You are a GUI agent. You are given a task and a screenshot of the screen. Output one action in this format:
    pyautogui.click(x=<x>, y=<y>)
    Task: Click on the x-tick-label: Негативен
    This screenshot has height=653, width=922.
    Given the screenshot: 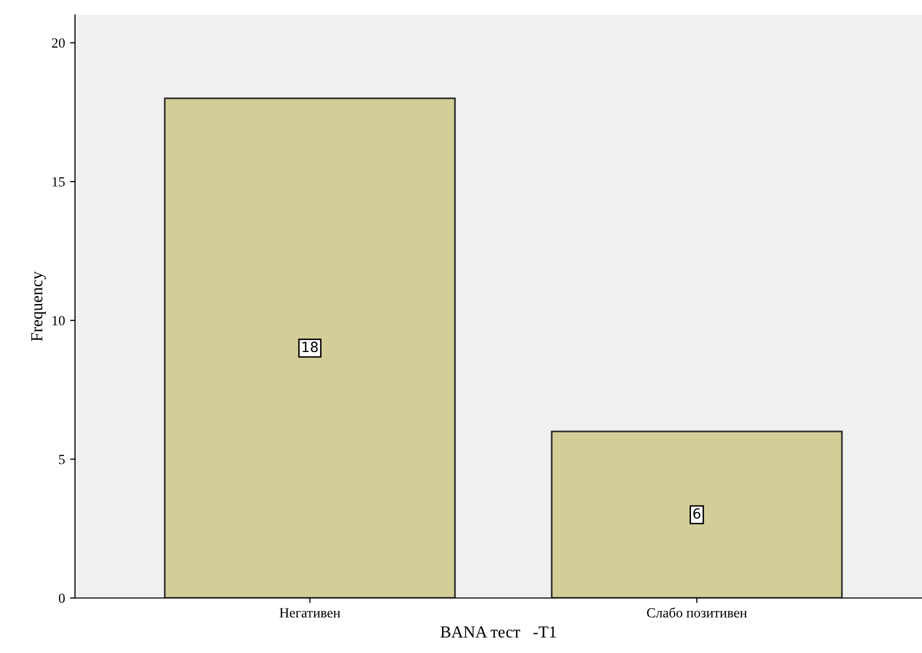 What is the action you would take?
    pyautogui.click(x=310, y=613)
    